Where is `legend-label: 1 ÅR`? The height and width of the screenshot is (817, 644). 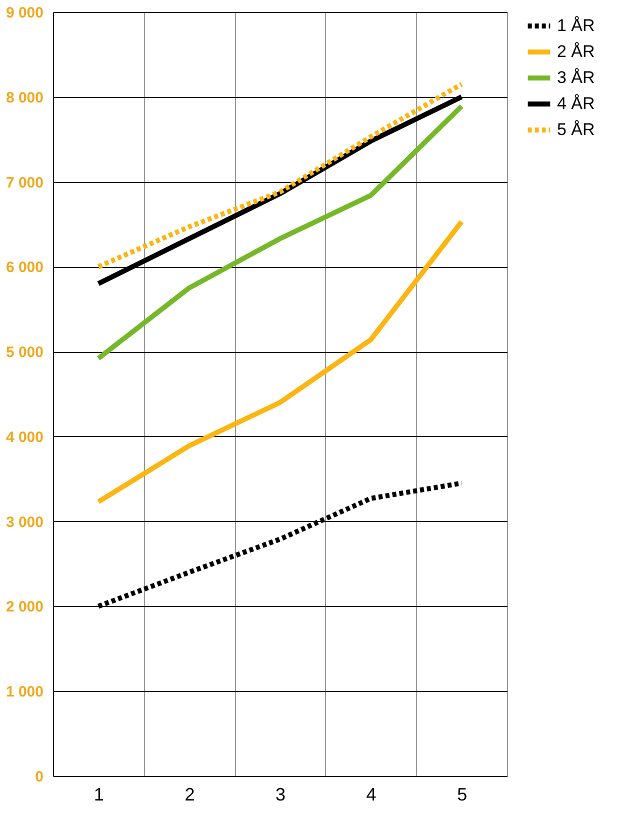
legend-label: 1 ÅR is located at coordinates (576, 25).